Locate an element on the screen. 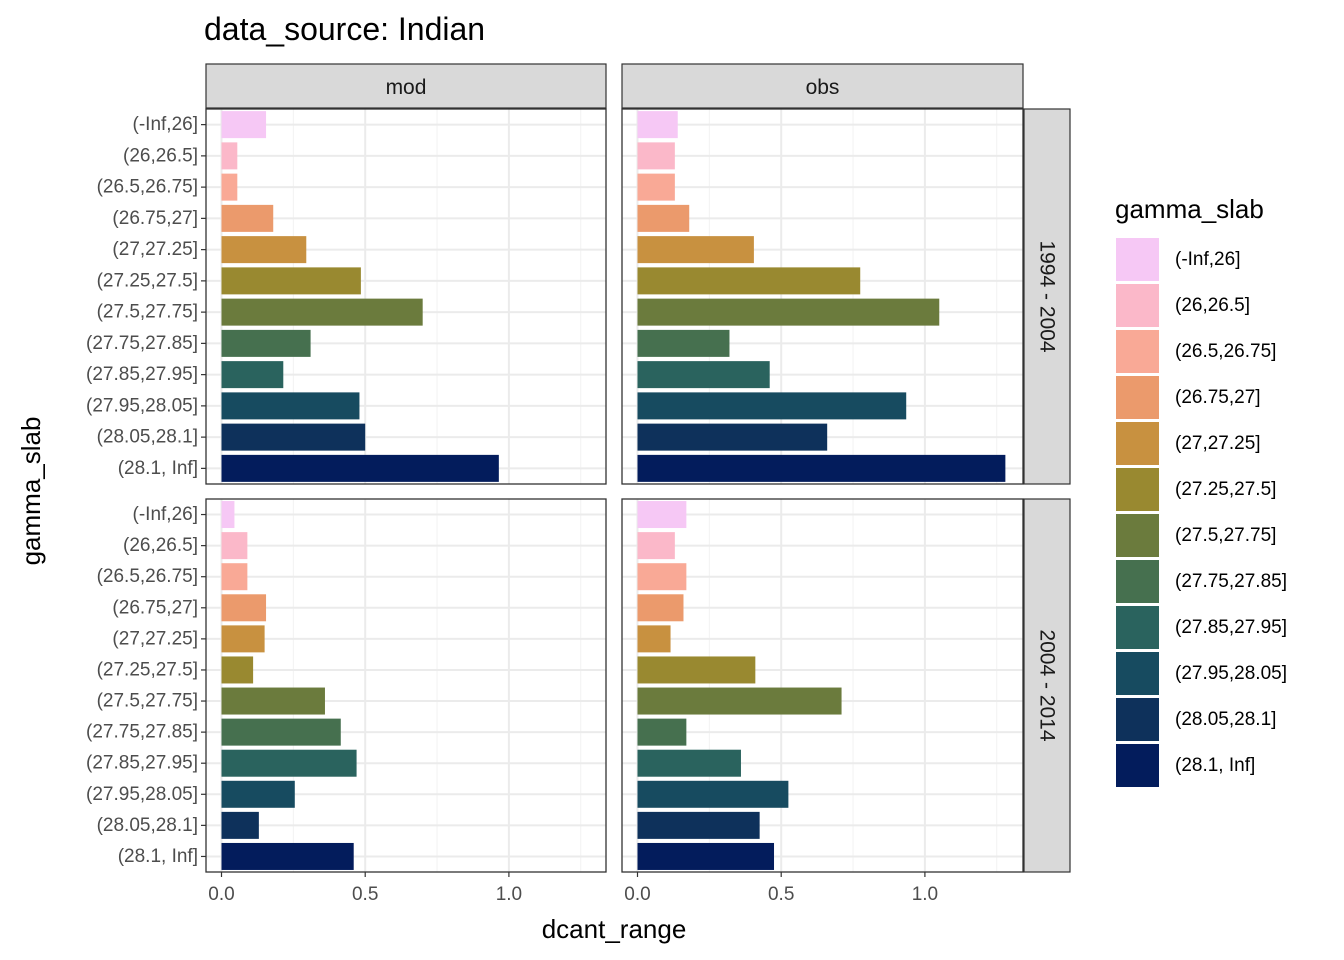  x-axis-title: dcant_range is located at coordinates (614, 929).